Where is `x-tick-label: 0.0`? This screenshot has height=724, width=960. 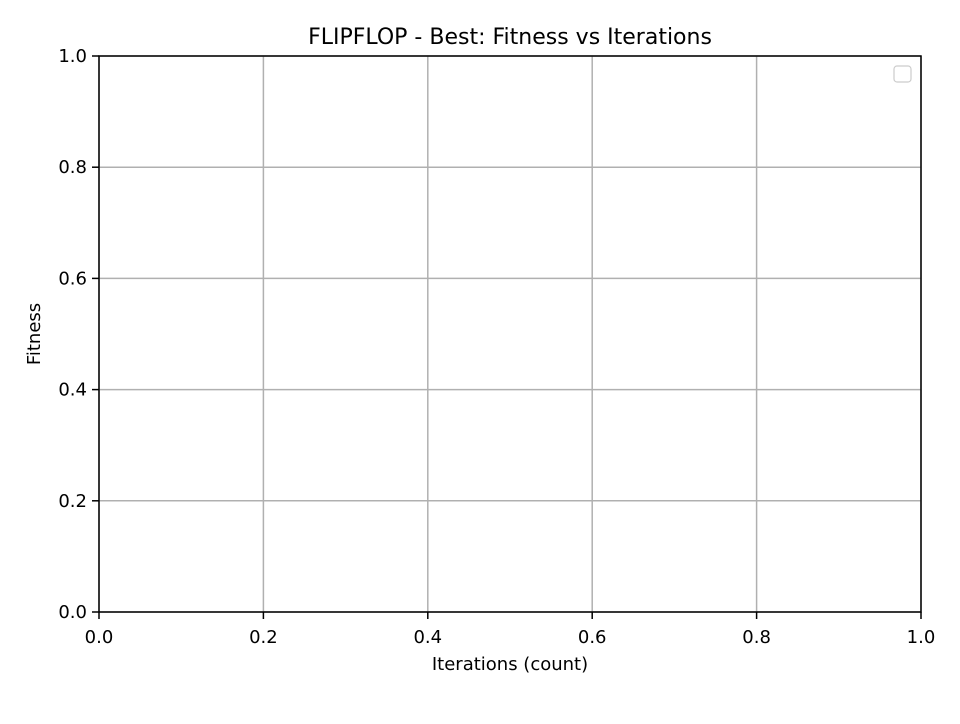 x-tick-label: 0.0 is located at coordinates (99, 637).